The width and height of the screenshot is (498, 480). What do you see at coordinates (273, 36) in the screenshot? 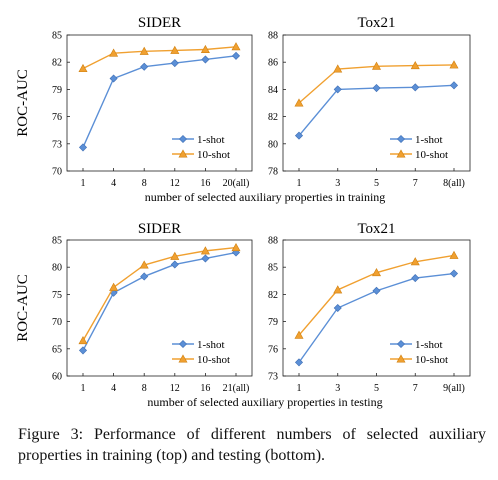
I see `y-tick-label: 88` at bounding box center [273, 36].